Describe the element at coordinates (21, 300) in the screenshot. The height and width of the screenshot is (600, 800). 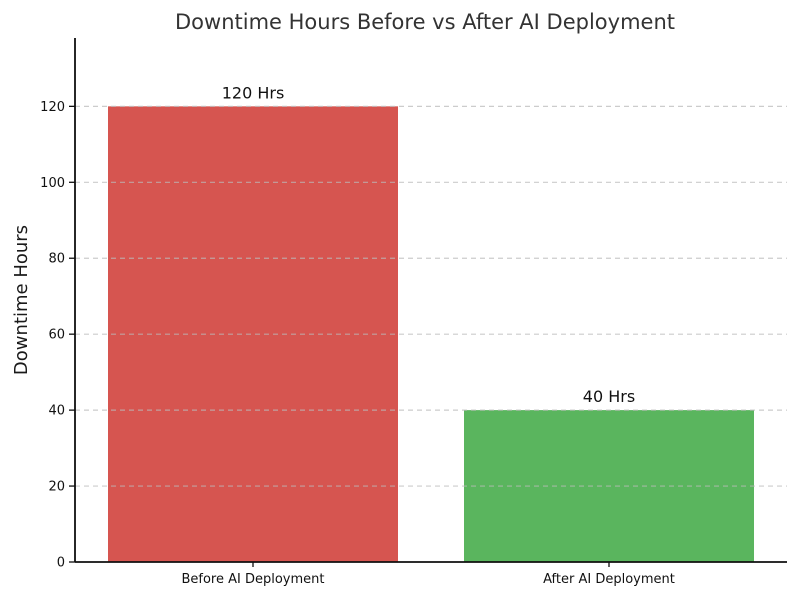
I see `y-axis-label: Downtime Hours` at that location.